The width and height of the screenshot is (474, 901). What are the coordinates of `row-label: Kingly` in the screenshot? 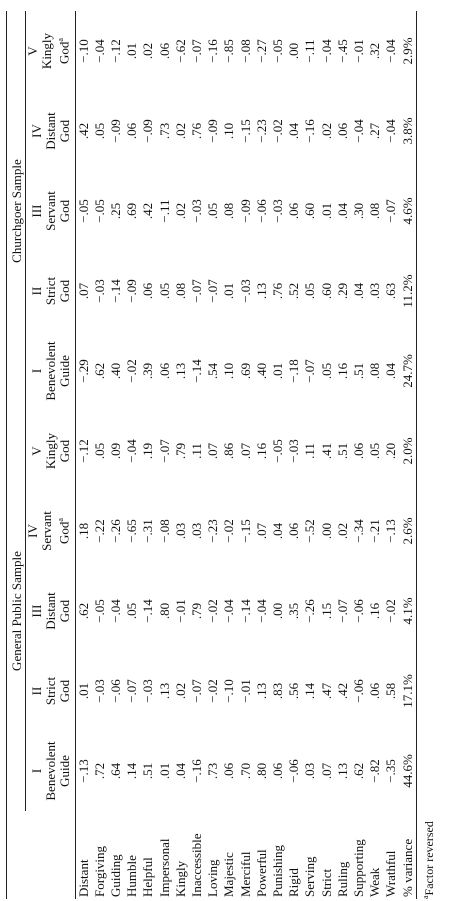 It's located at (180, 878).